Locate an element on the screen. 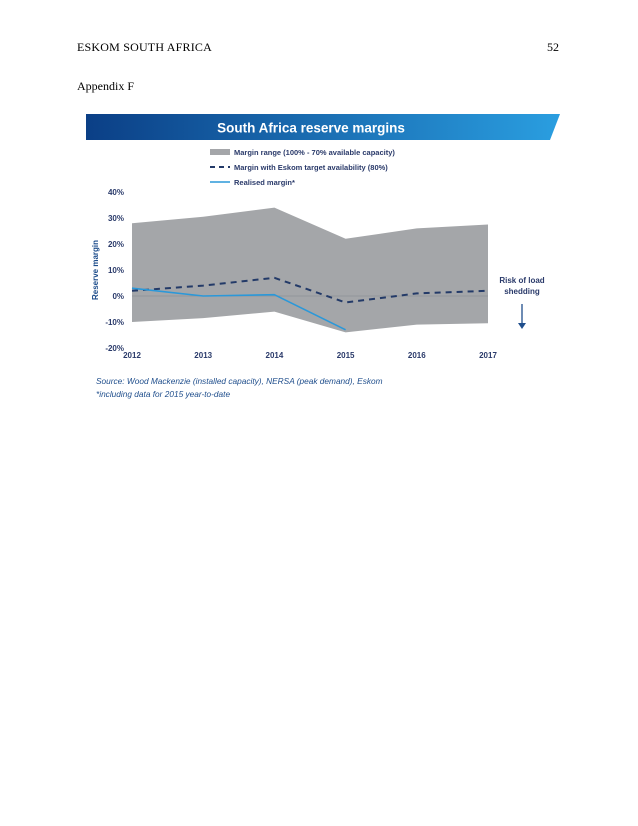 This screenshot has height=826, width=638. appendix-title: Appendix F is located at coordinates (105, 86).